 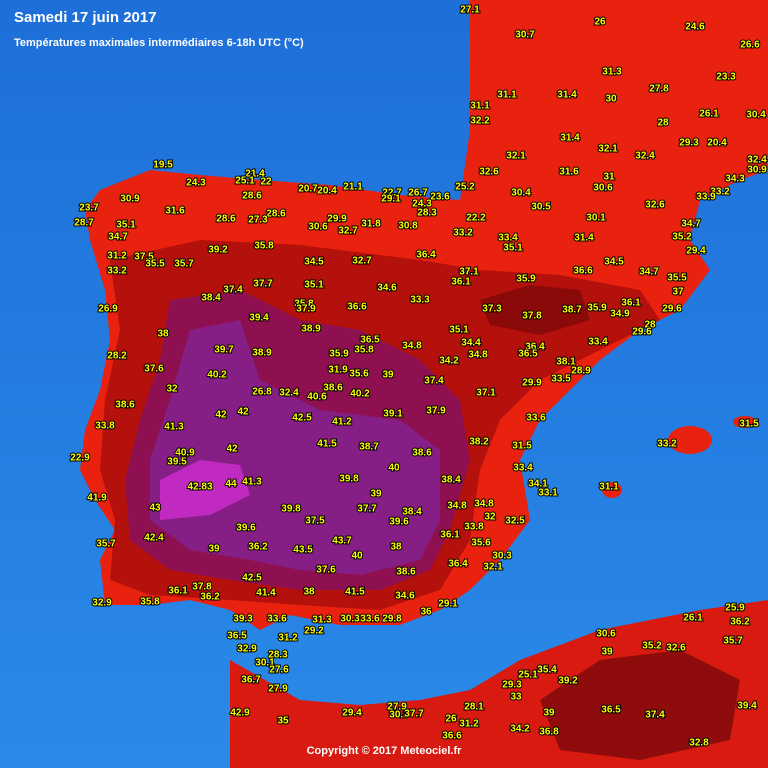 What do you see at coordinates (385, 751) in the screenshot?
I see `copyright: Copyright © 2017 Meteociel.fr` at bounding box center [385, 751].